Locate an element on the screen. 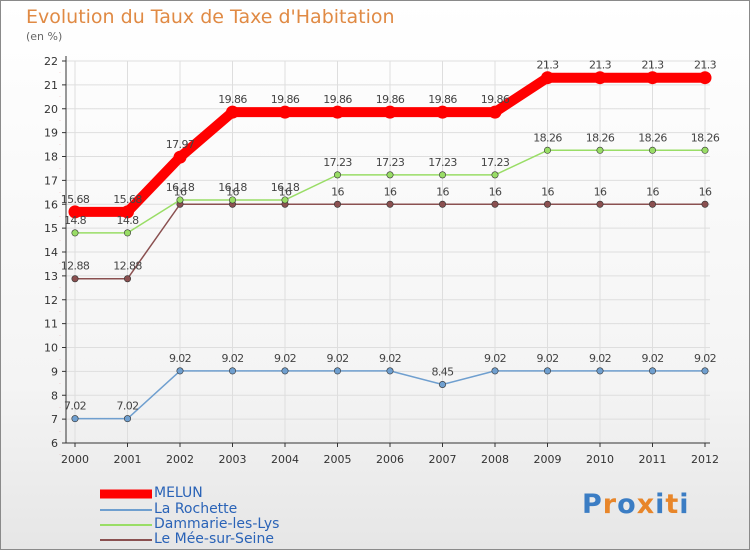 This screenshot has height=550, width=750. data-point-le-mee-sur-seine-2009 is located at coordinates (547, 204).